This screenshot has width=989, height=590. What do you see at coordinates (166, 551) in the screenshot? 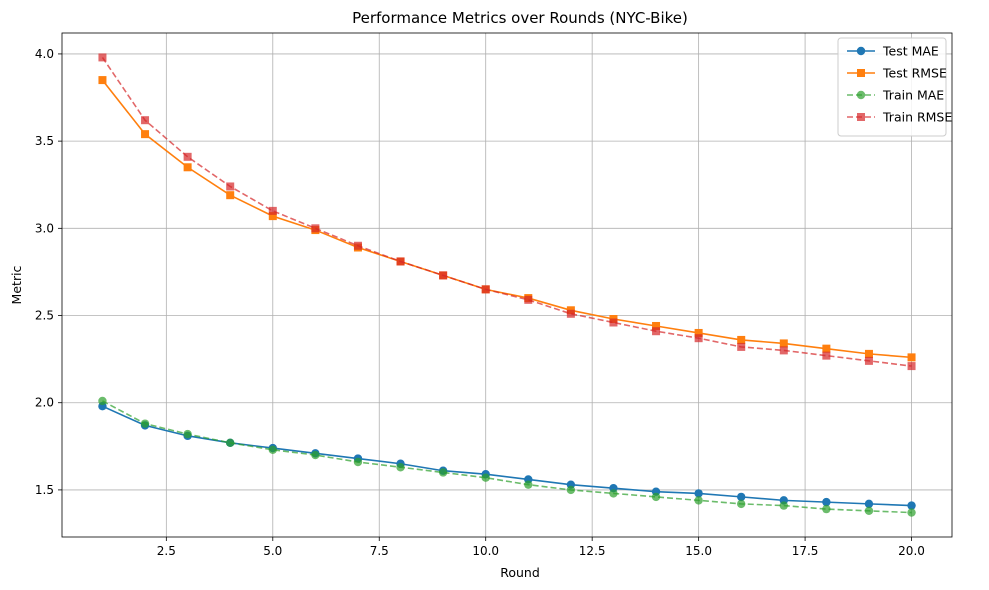
I see `x-tick-label: 2.5` at bounding box center [166, 551].